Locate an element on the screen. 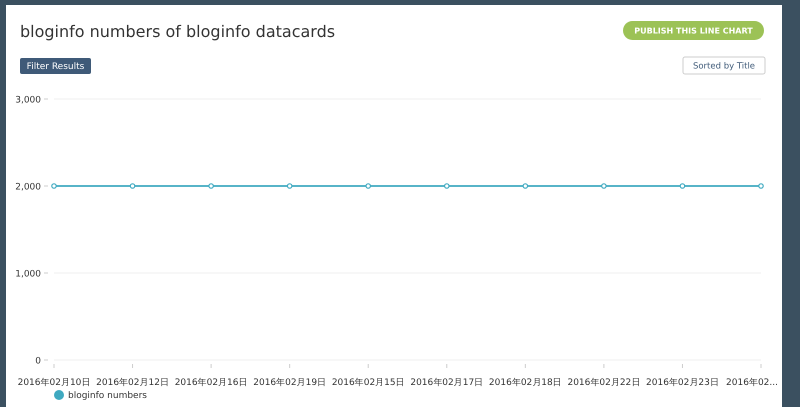 This screenshot has width=800, height=407. x-tick-label: 2016年02月17日 is located at coordinates (447, 382).